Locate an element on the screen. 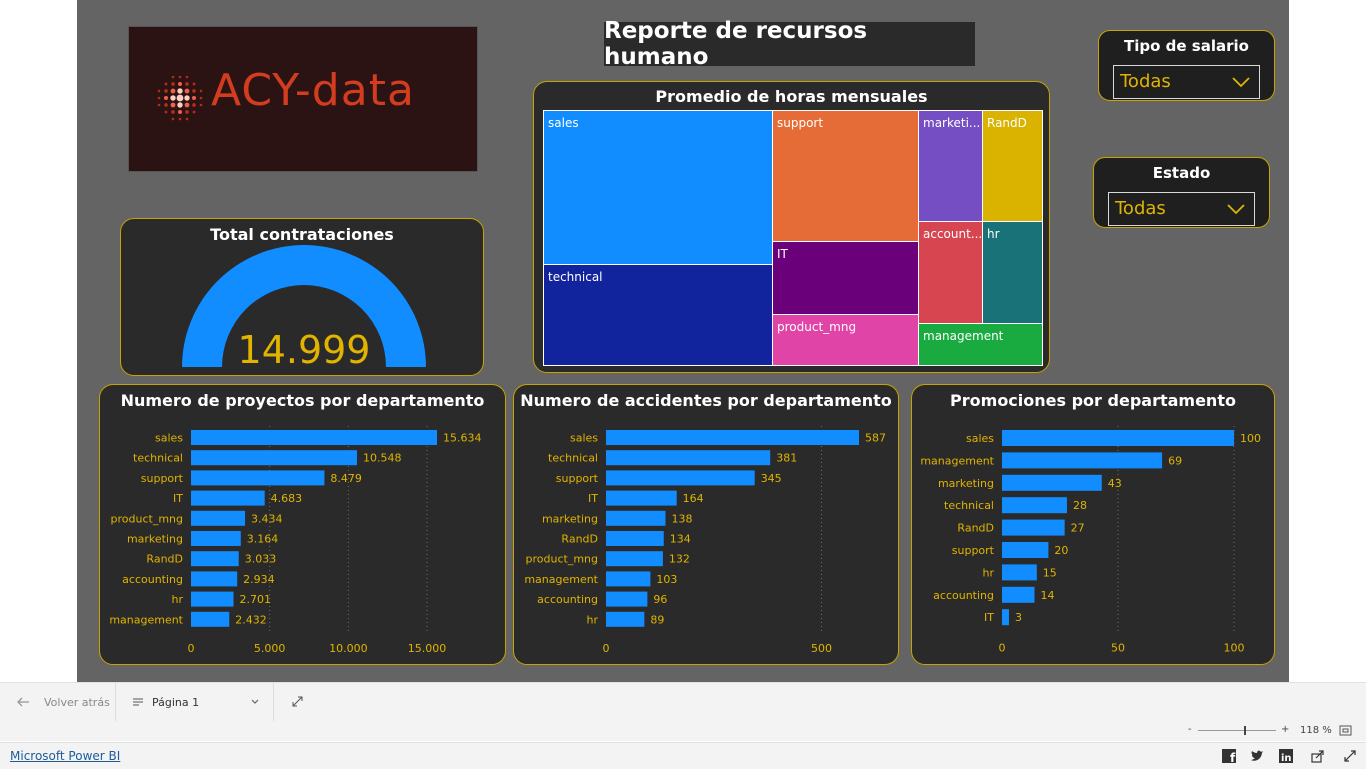  x-tick-label: 0 is located at coordinates (606, 648).